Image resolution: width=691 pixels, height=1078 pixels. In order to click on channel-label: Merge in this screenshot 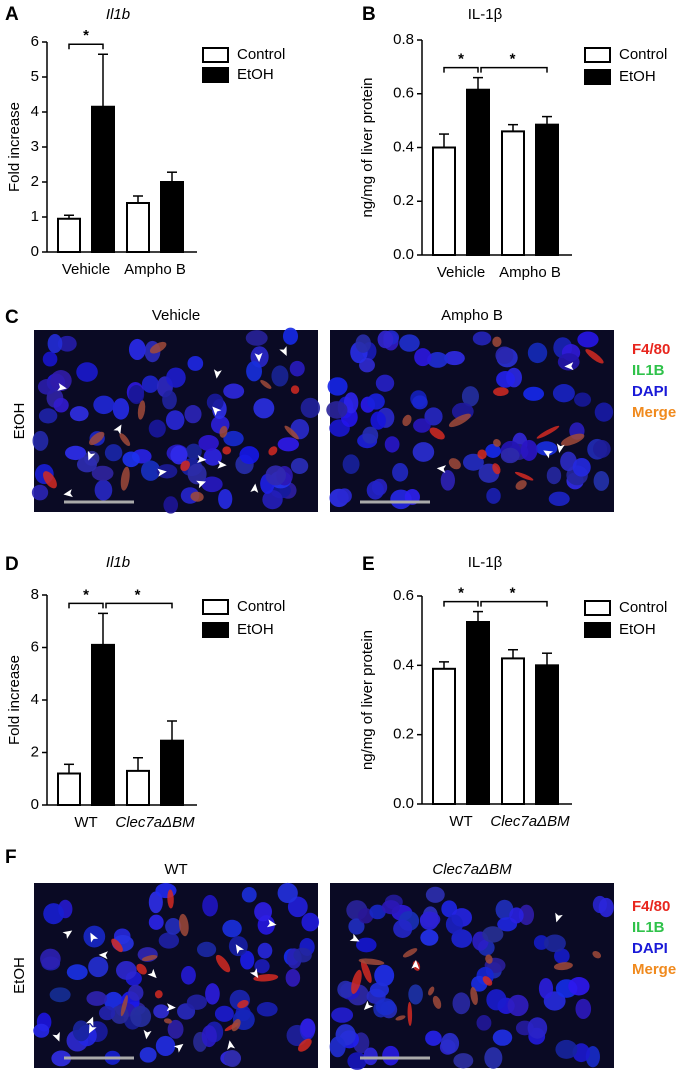, I will do `click(654, 412)`.